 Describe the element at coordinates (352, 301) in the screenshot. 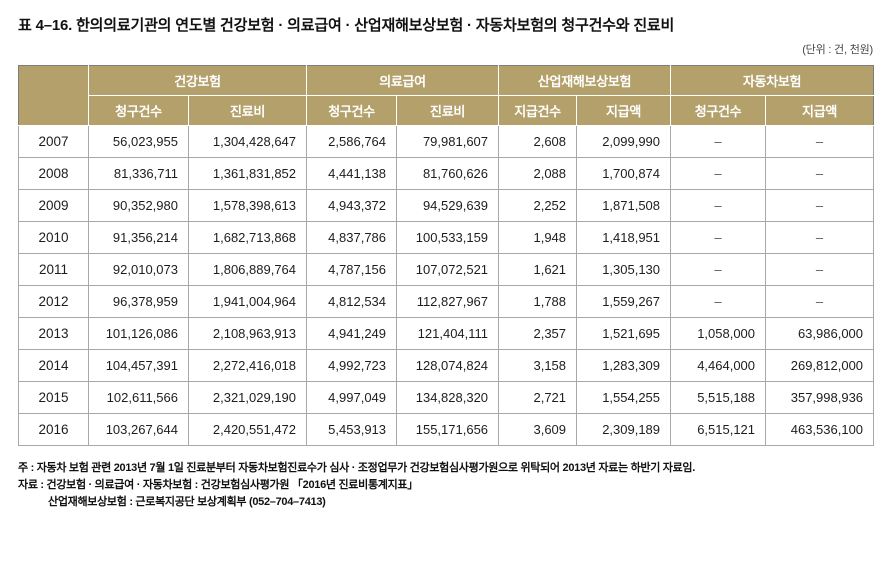

I see `value-cell: 4,812,534` at that location.